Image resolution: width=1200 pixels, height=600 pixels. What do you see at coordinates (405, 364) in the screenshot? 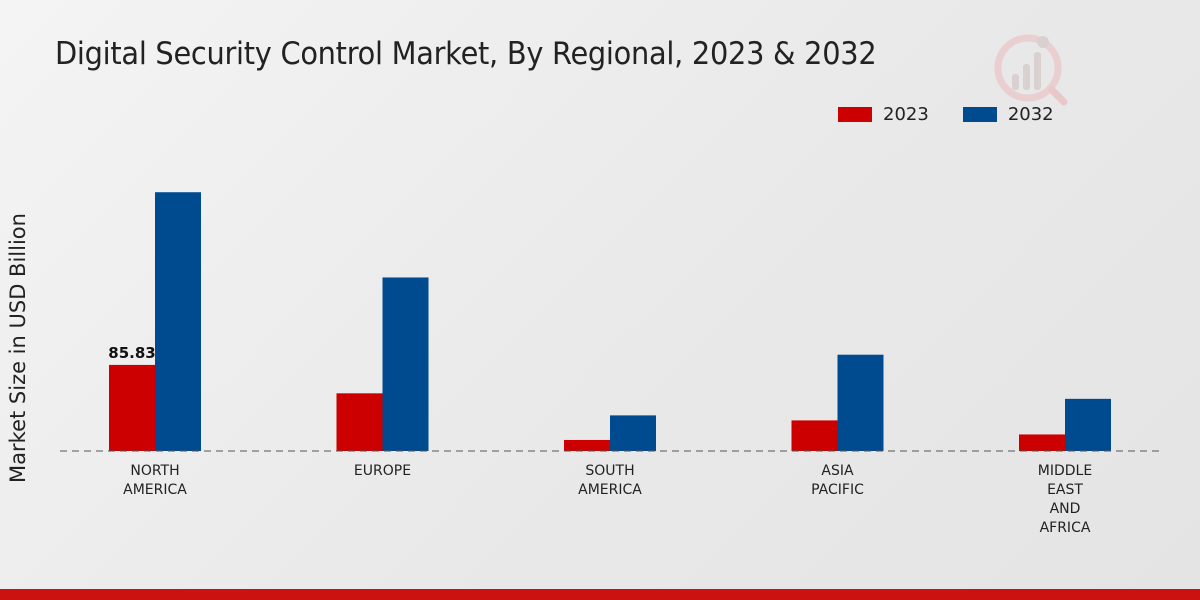
I see `bar-2032-europe` at bounding box center [405, 364].